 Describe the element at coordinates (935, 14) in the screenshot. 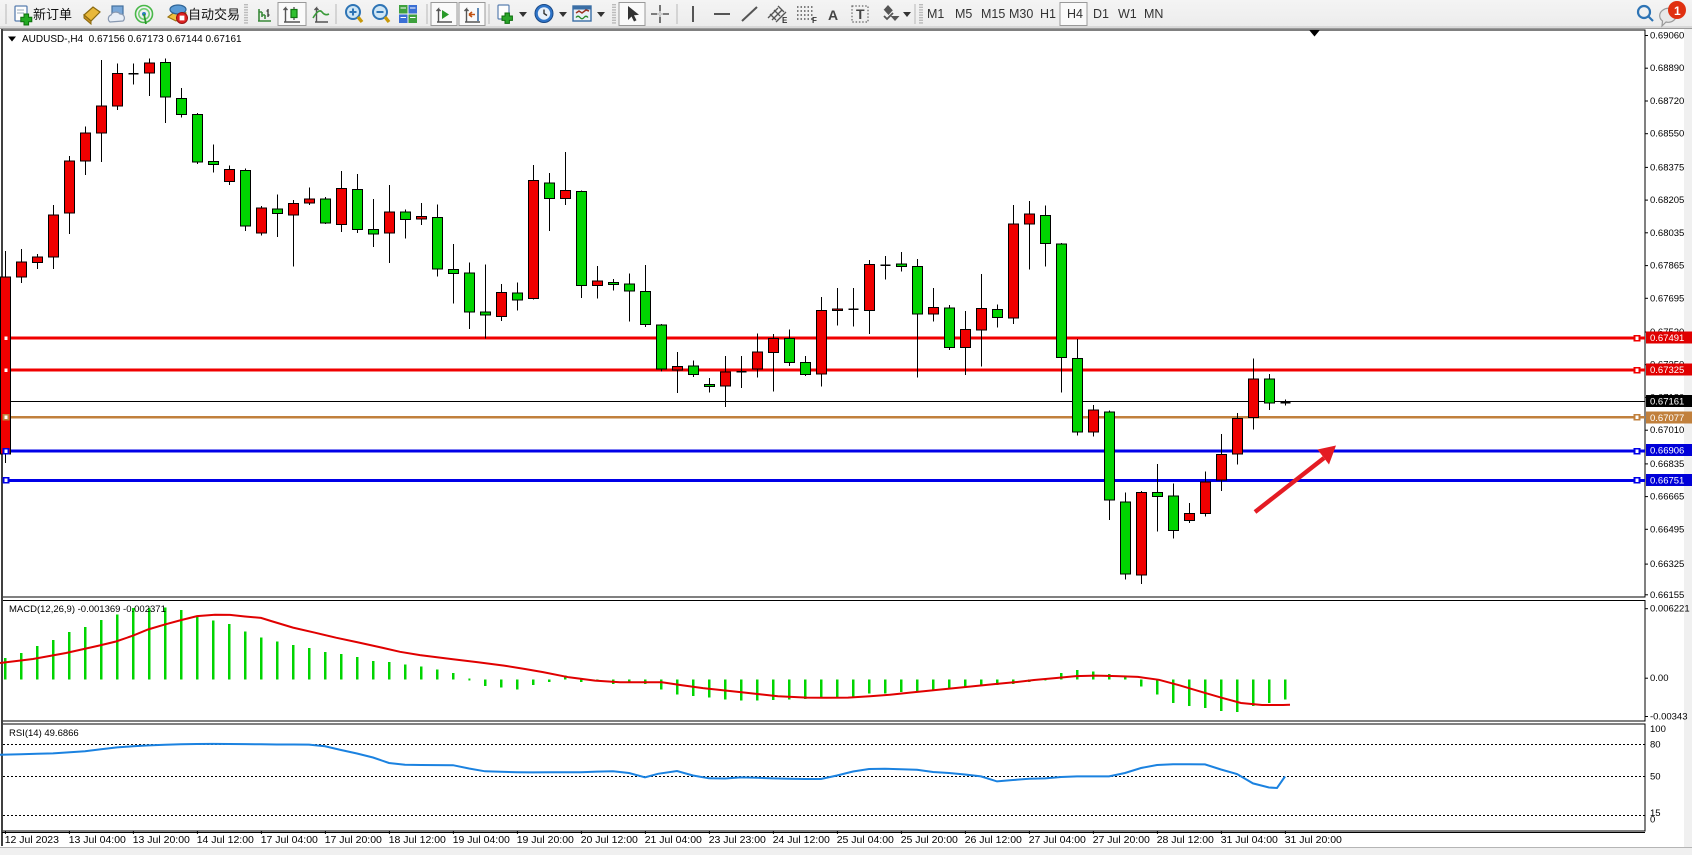

I see `svg-text: M1` at that location.